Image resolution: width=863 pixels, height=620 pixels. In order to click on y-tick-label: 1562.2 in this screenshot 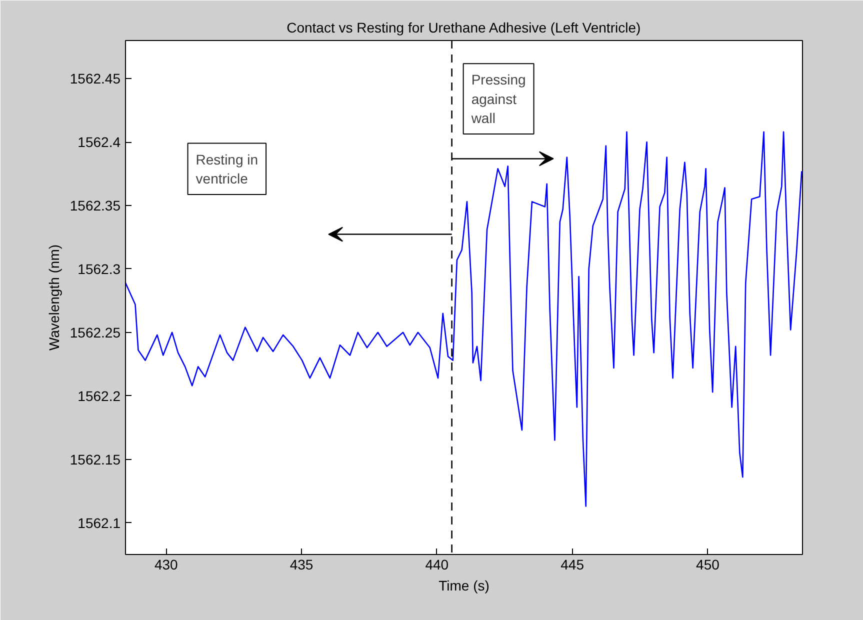, I will do `click(99, 396)`.